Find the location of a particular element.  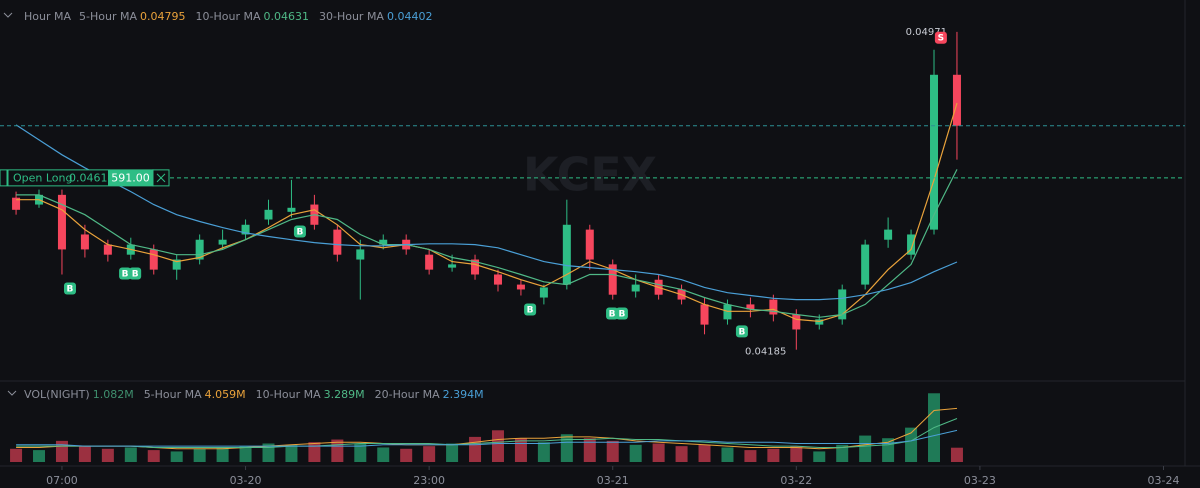

legend-value: 0.04402 is located at coordinates (410, 16).